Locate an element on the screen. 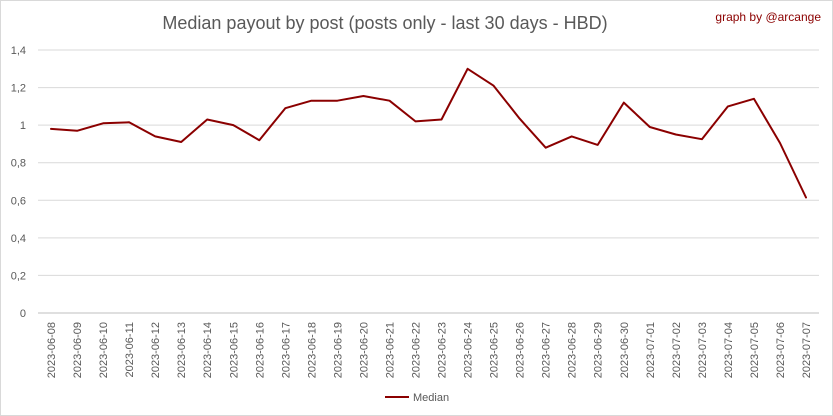  x-tick-label: 2023-06-30 is located at coordinates (625, 350).